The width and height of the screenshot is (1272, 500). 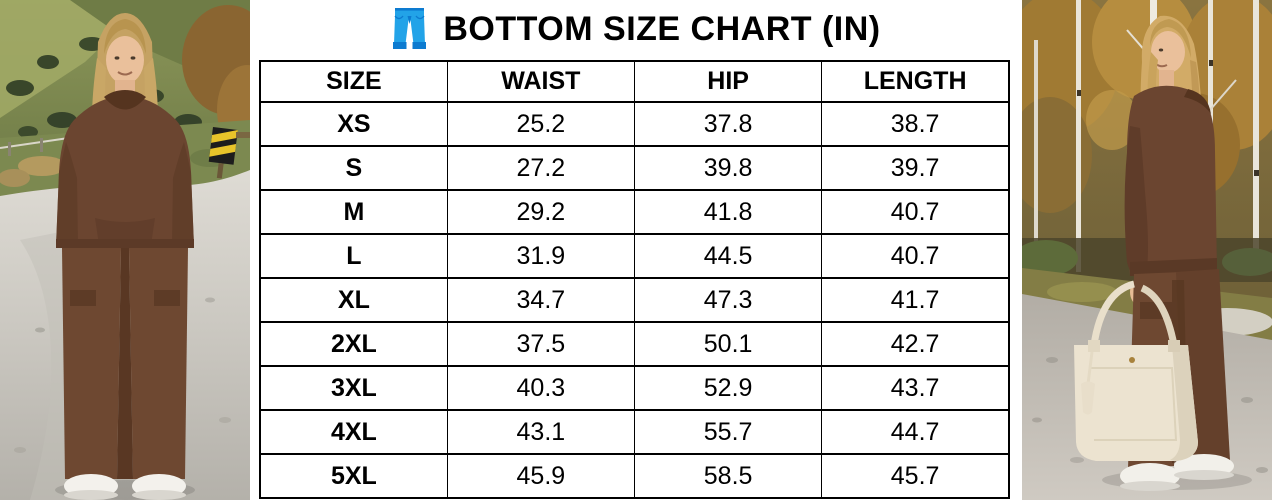 What do you see at coordinates (541, 168) in the screenshot?
I see `waist-cell: 27.2` at bounding box center [541, 168].